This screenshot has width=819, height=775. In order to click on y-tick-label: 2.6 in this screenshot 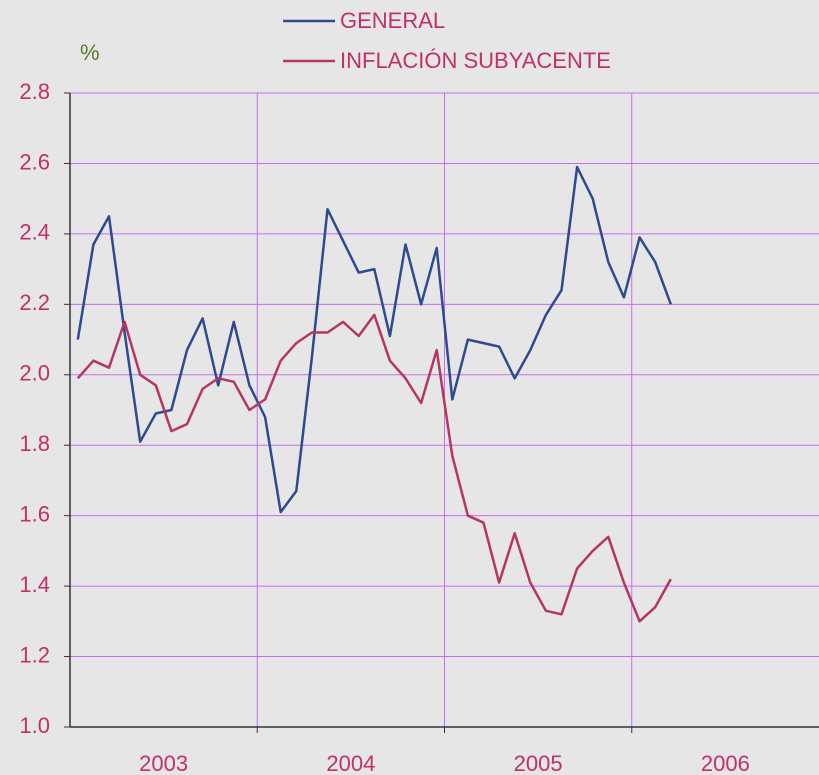, I will do `click(34, 161)`.